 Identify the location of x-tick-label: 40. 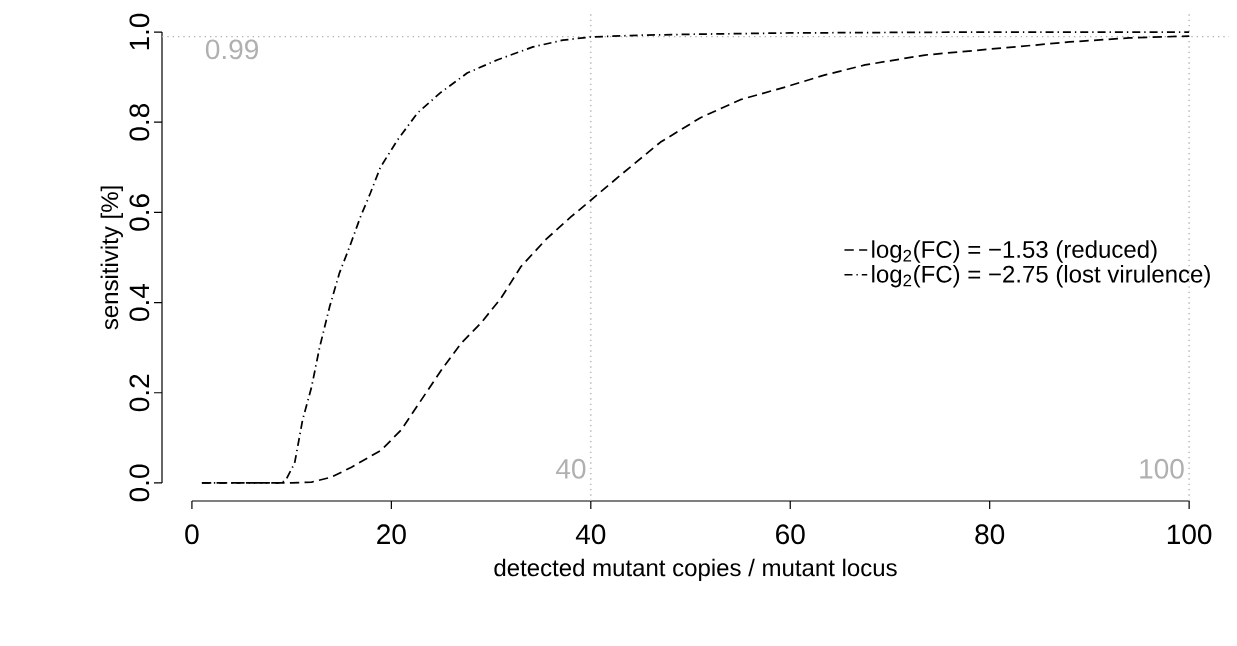
(590, 534).